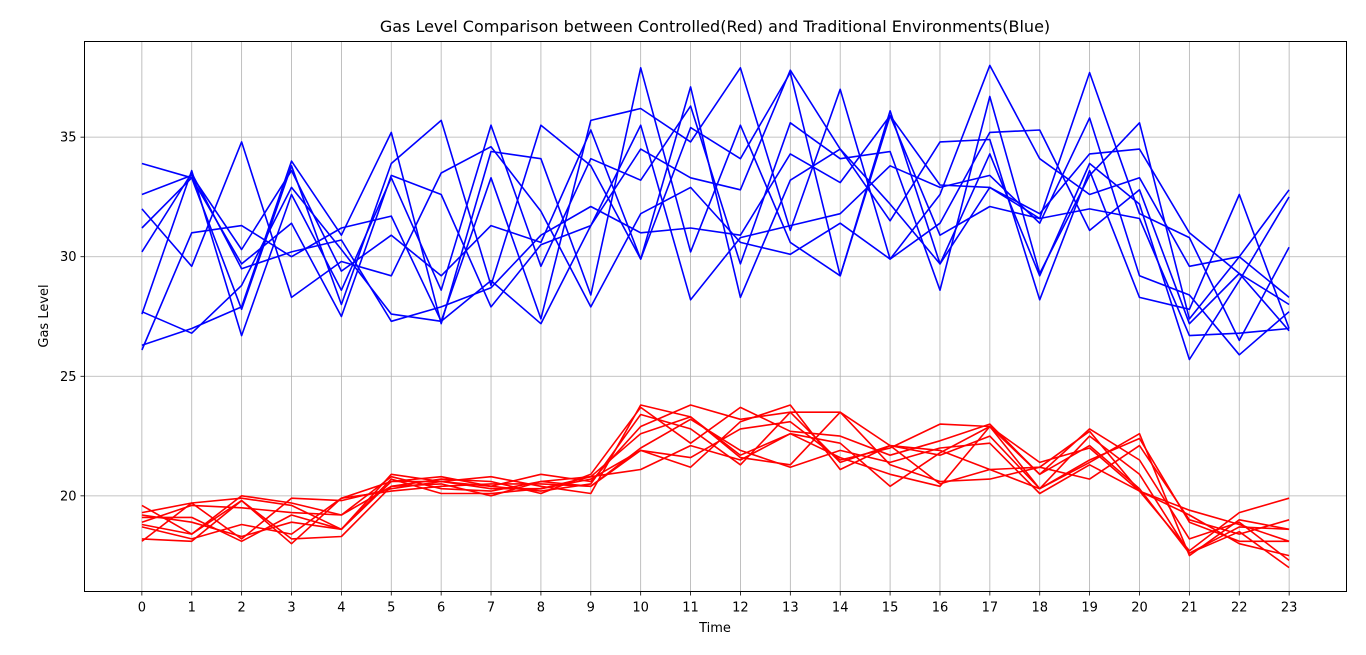 Image resolution: width=1366 pixels, height=655 pixels. Describe the element at coordinates (291, 608) in the screenshot. I see `x-tick-label: 3` at that location.